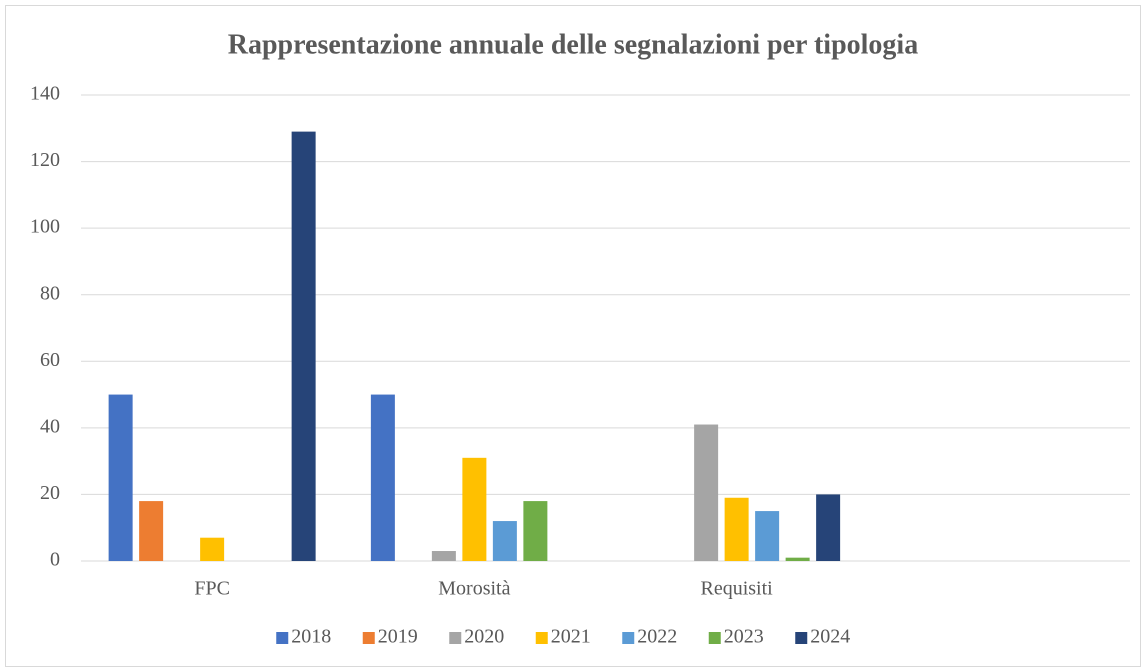 Image resolution: width=1147 pixels, height=672 pixels. I want to click on legend-label: 2022, so click(657, 637).